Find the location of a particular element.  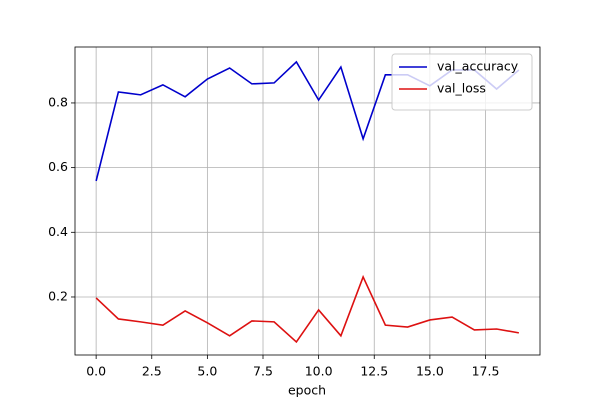

x-tick-label: 10.0 is located at coordinates (319, 371).